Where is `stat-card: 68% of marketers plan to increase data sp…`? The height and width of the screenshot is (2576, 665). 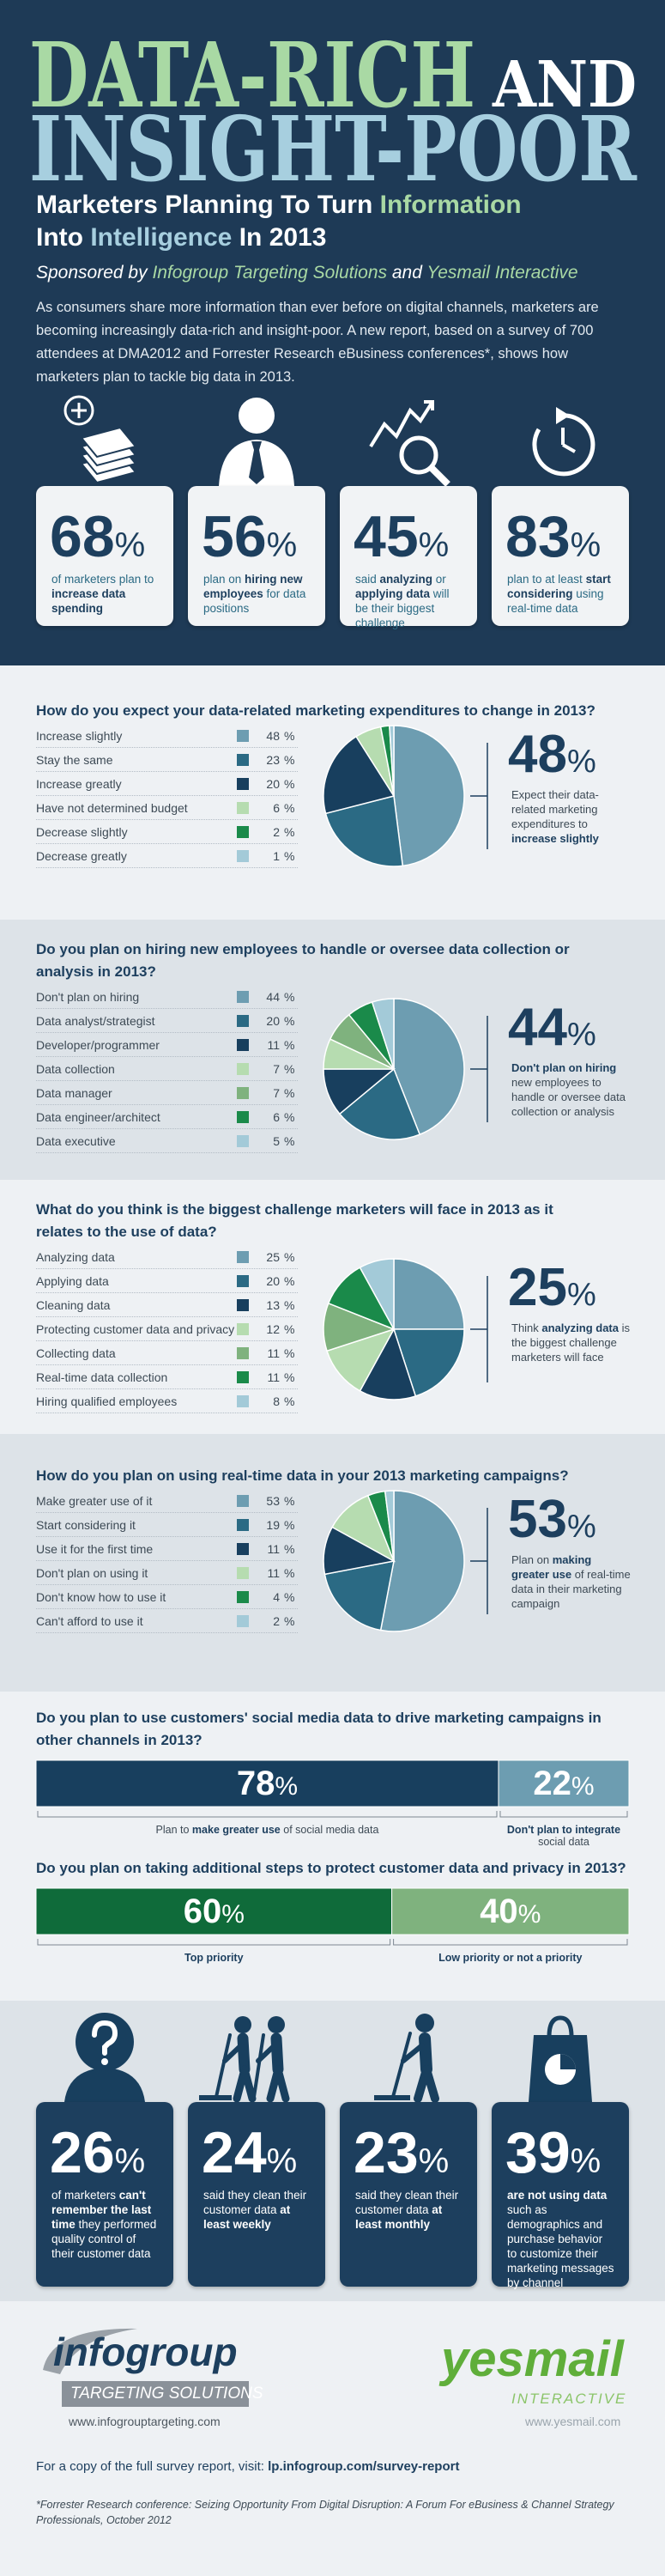 stat-card: 68% of marketers plan to increase data sp… is located at coordinates (104, 556).